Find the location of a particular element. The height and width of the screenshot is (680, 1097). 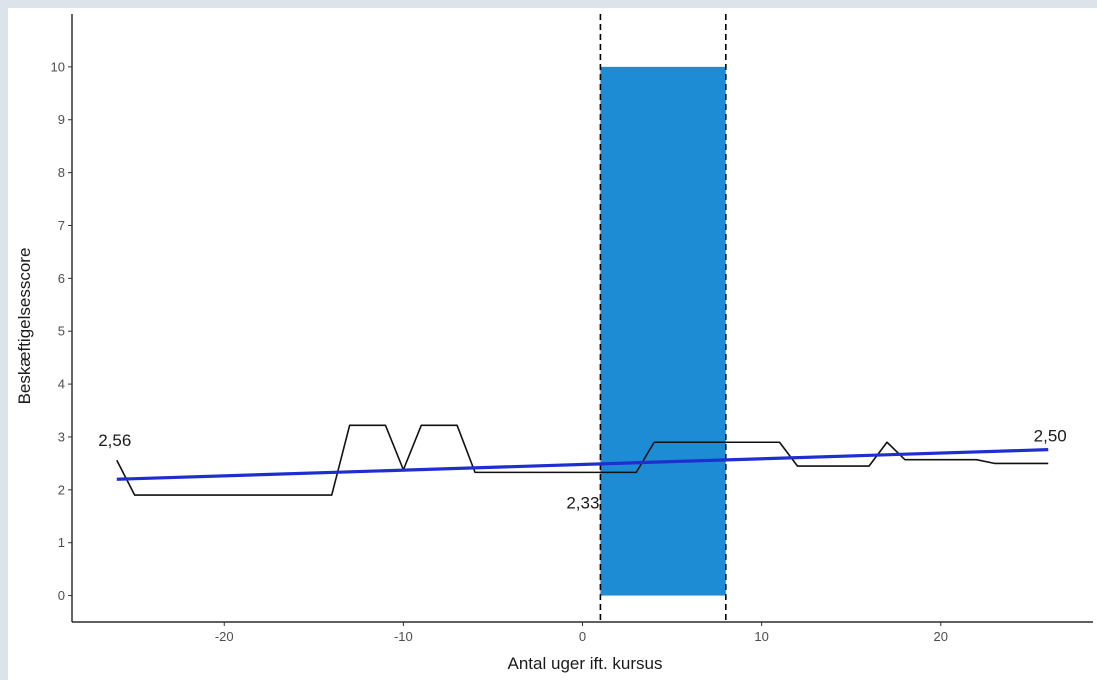

y-tick-label: 3 is located at coordinates (61, 436).